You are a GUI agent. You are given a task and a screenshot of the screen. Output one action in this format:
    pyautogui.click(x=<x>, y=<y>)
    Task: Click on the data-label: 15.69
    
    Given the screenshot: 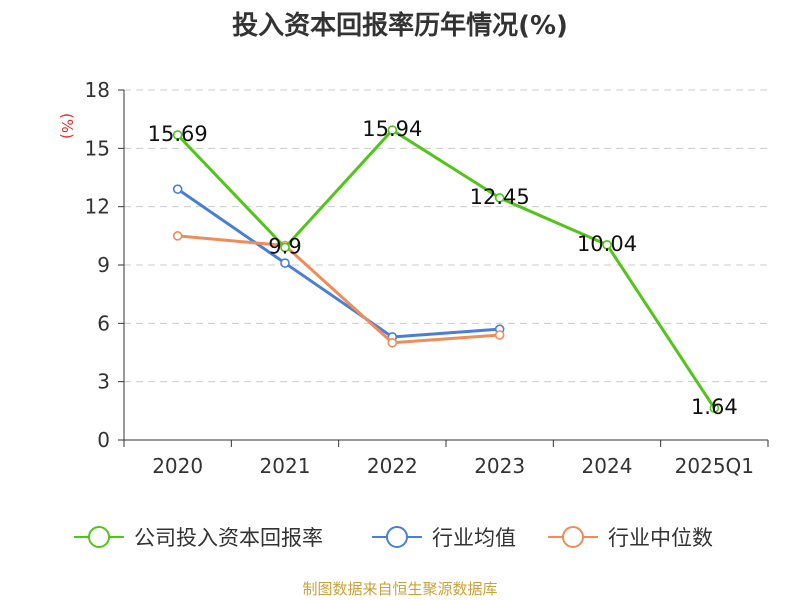 What is the action you would take?
    pyautogui.click(x=178, y=134)
    